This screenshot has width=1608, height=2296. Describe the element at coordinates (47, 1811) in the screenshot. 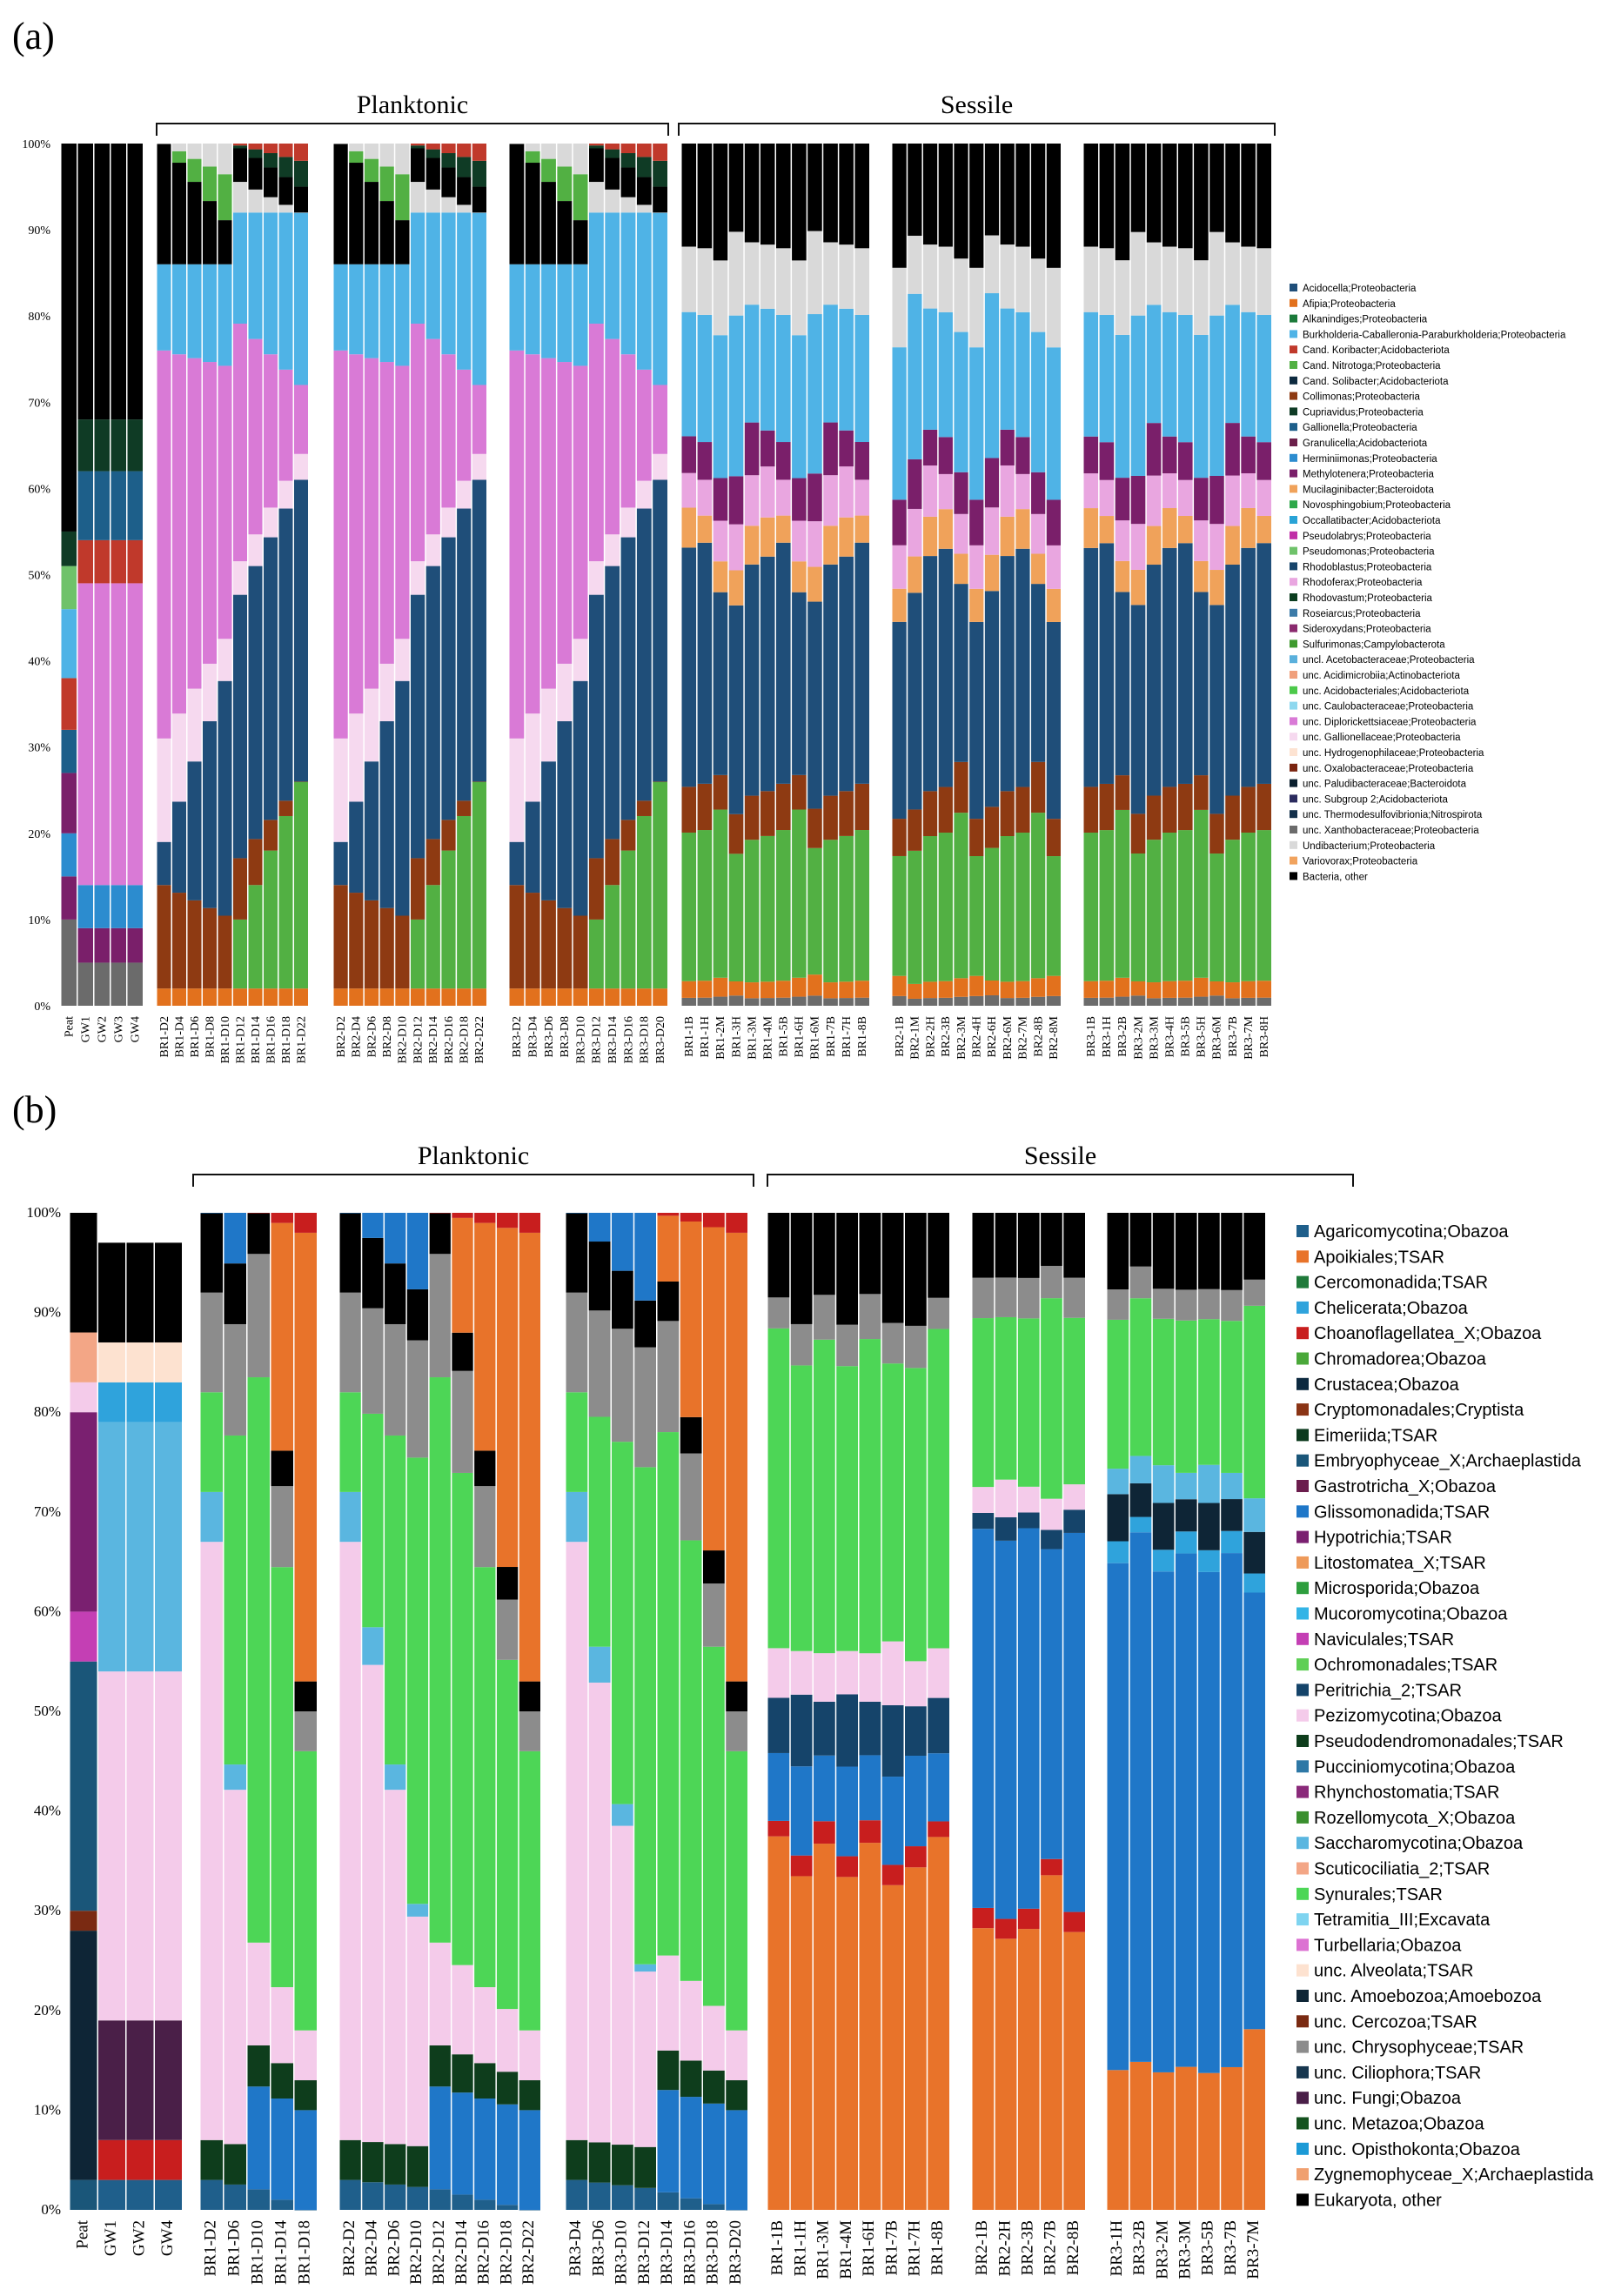

I see `y-tick-label: 40%` at that location.